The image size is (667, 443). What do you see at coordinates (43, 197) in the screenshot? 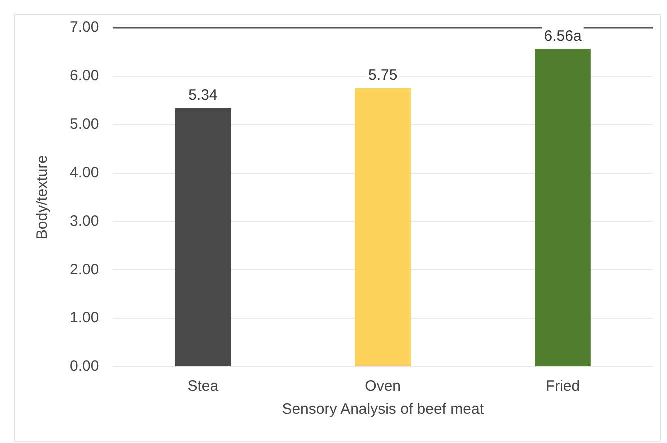
I see `y-axis-title: Body/texture` at bounding box center [43, 197].